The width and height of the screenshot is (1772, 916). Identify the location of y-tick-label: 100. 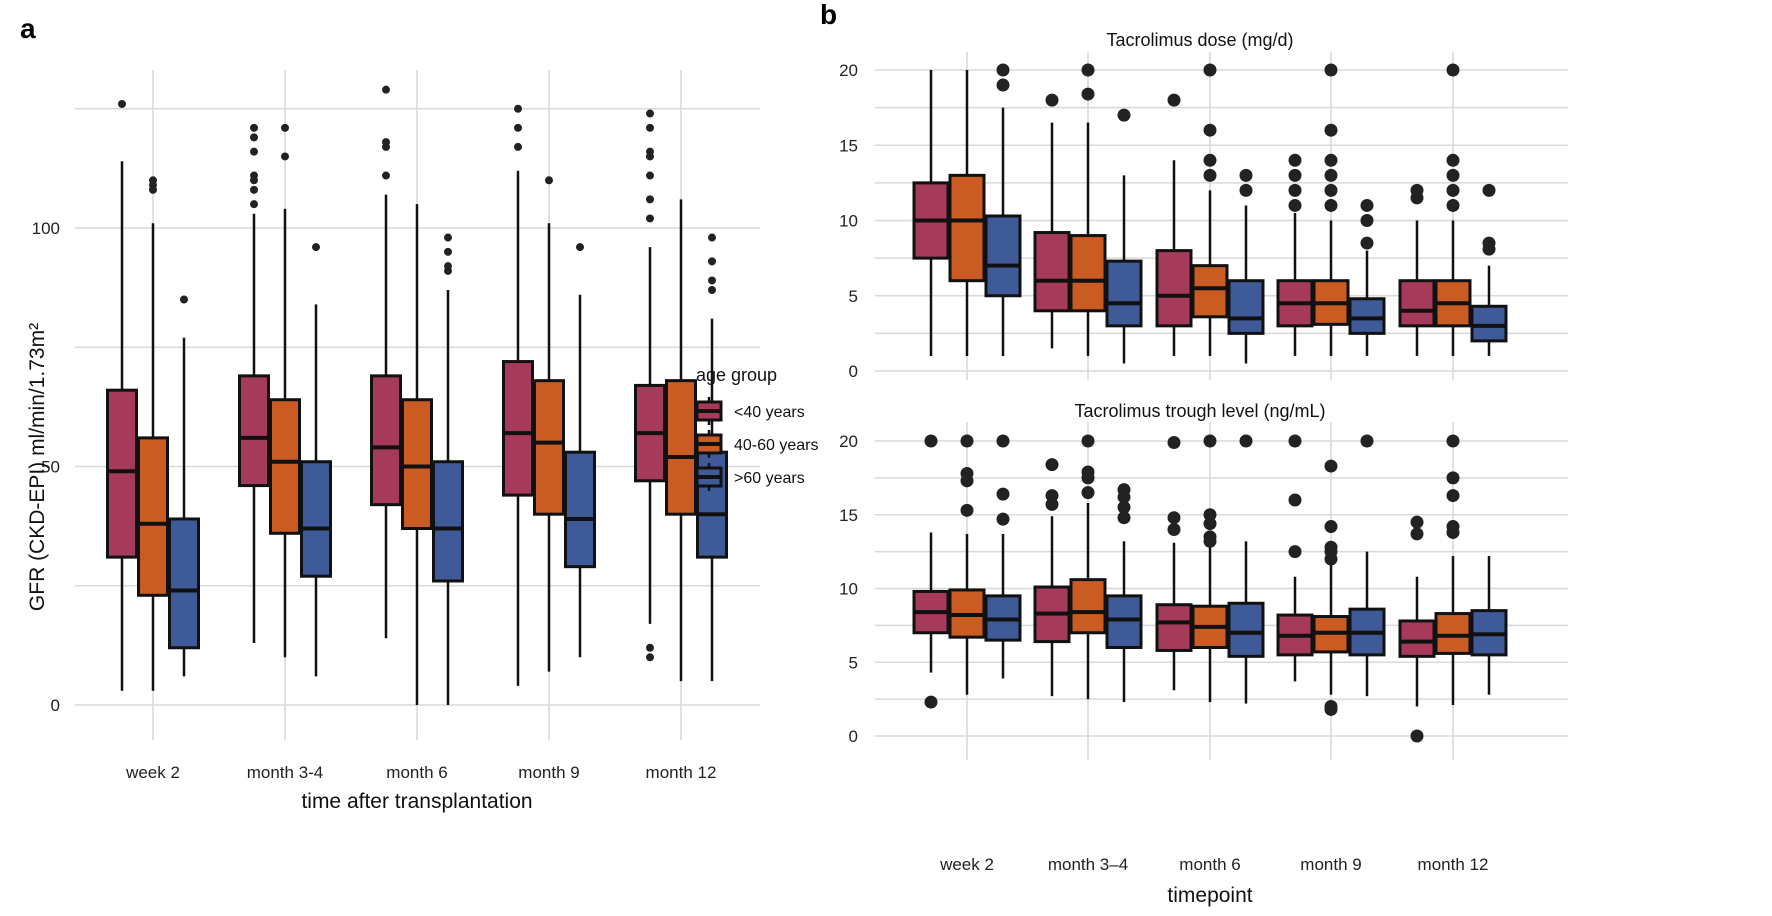
(46, 228).